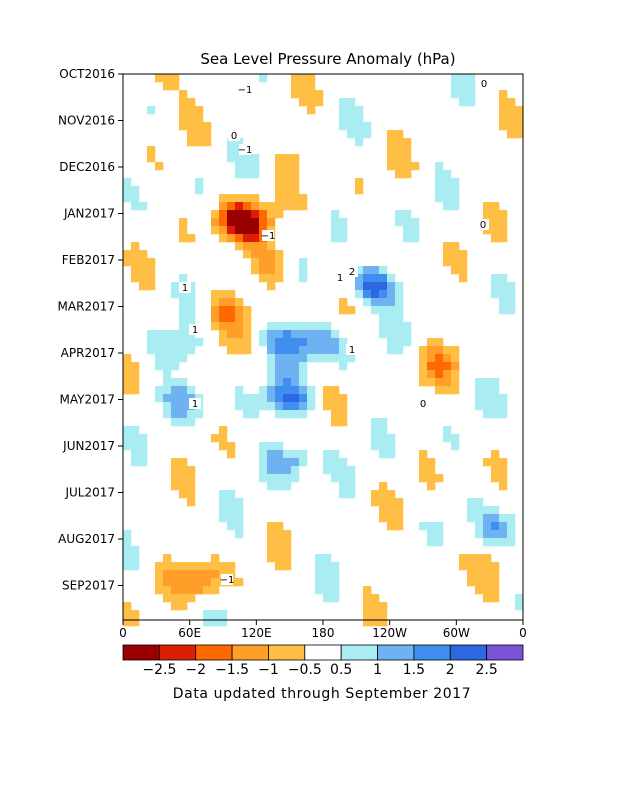 The height and width of the screenshot is (800, 618). What do you see at coordinates (322, 694) in the screenshot?
I see `footnote: Data updated through September 2017` at bounding box center [322, 694].